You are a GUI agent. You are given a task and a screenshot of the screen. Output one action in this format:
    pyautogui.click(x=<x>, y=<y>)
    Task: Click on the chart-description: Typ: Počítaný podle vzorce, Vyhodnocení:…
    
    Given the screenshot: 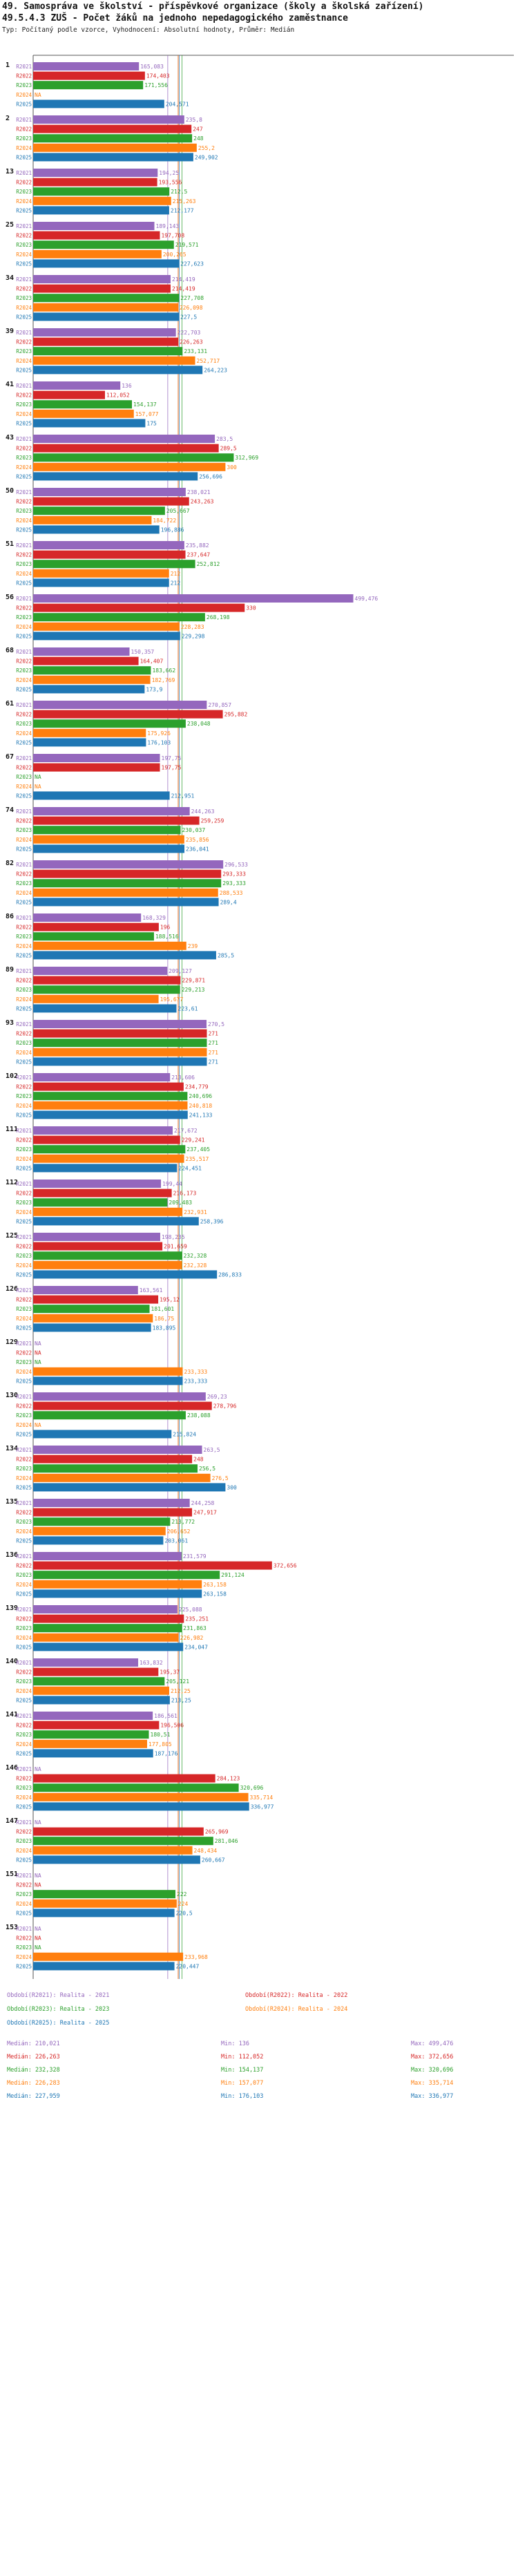 What is the action you would take?
    pyautogui.click(x=148, y=30)
    